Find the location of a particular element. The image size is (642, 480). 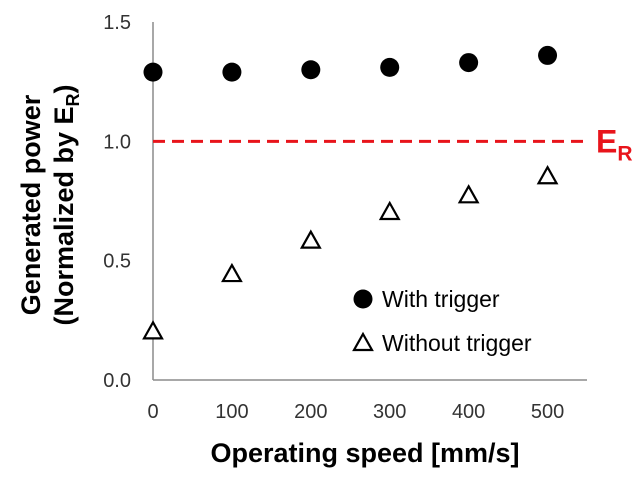

reference-label-sub: R is located at coordinates (624, 153).